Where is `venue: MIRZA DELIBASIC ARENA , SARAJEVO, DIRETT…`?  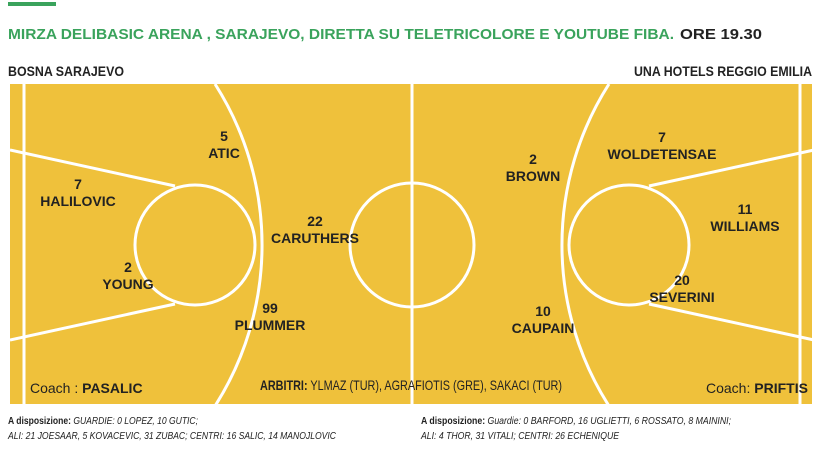 venue: MIRZA DELIBASIC ARENA , SARAJEVO, DIRETT… is located at coordinates (341, 34).